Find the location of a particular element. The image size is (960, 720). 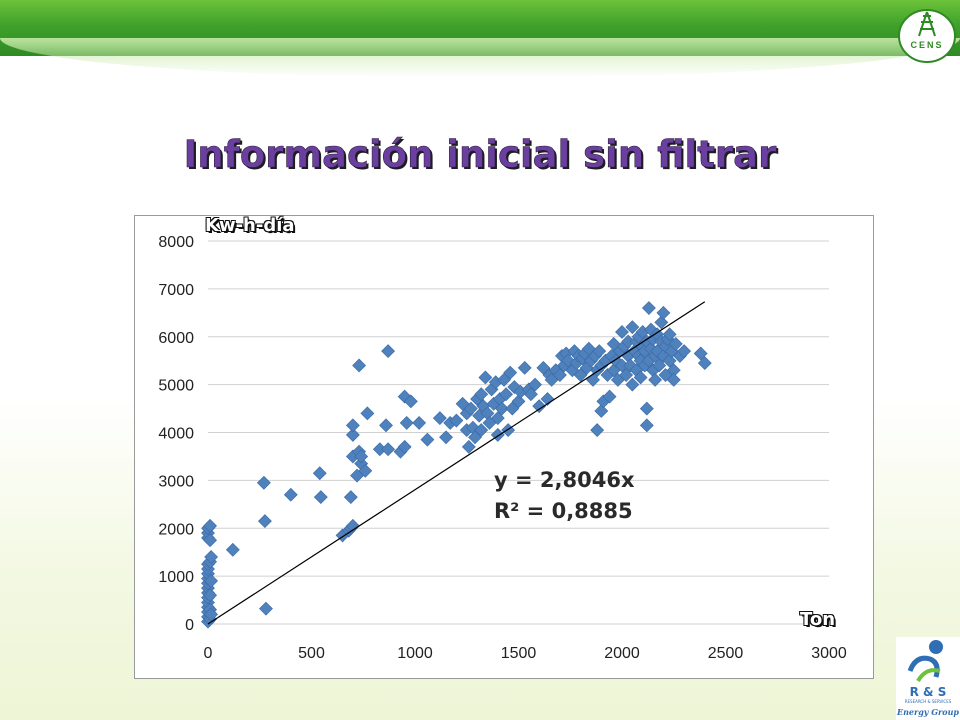

cens-logo-text: CENS is located at coordinates (927, 45).